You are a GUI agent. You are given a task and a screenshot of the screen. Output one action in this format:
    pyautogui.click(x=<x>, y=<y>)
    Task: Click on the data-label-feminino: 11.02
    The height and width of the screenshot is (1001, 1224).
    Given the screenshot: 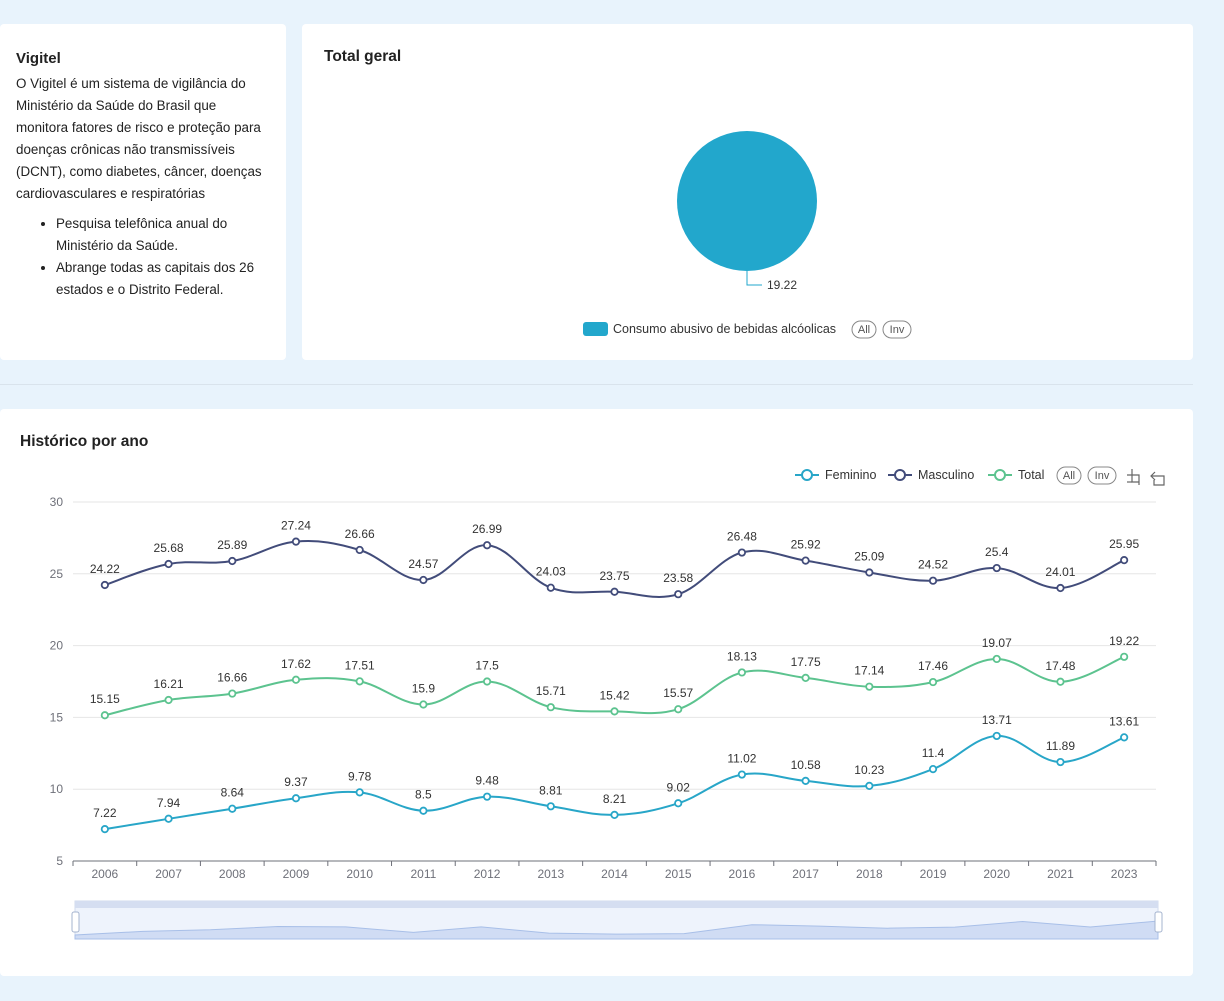 What is the action you would take?
    pyautogui.click(x=741, y=759)
    